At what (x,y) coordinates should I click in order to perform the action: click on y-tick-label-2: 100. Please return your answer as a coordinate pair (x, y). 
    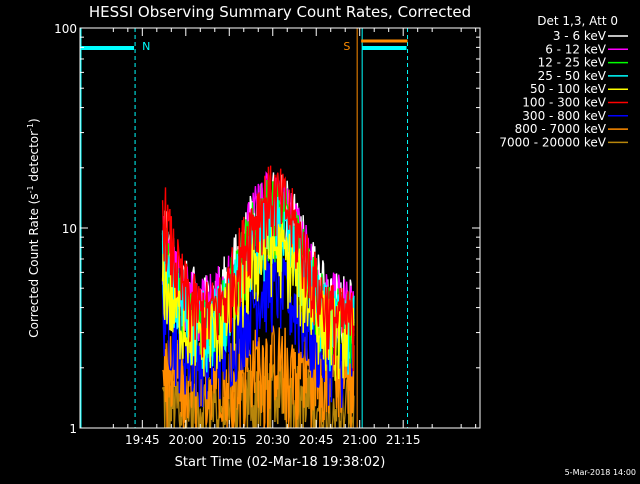
    Looking at the image, I should click on (65, 29).